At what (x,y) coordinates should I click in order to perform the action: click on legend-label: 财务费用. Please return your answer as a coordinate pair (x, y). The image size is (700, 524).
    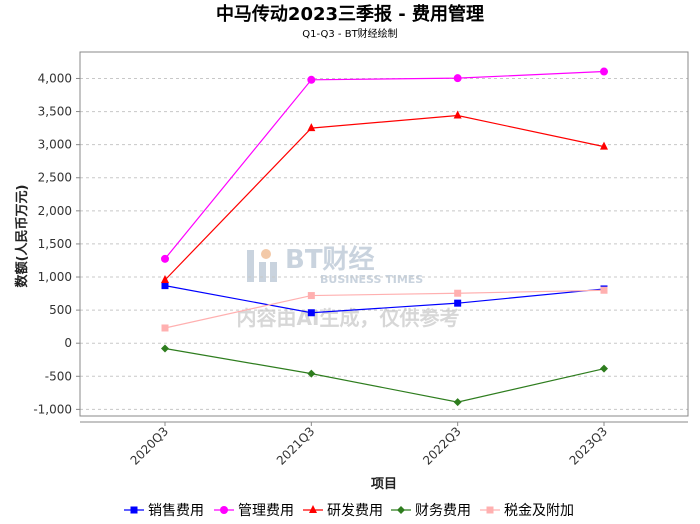
    Looking at the image, I should click on (443, 511).